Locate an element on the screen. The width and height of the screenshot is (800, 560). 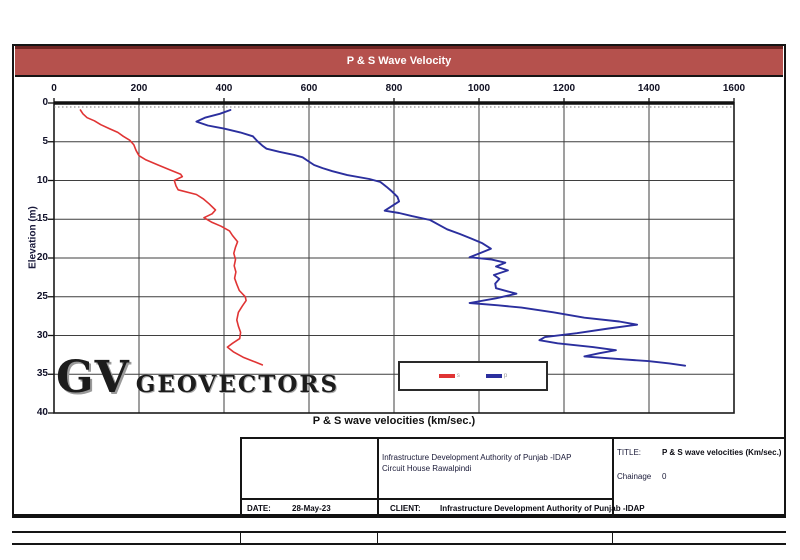
x-tick-label: 1000 is located at coordinates (479, 88).